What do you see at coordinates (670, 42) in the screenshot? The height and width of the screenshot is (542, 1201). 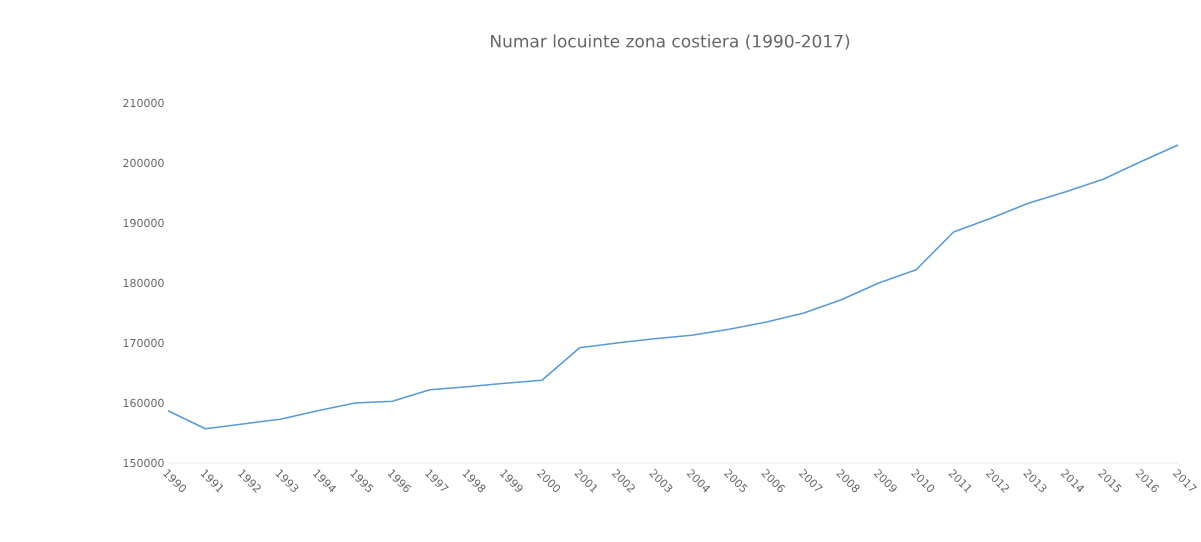 I see `chart-title: Numar locuinte zona costiera (1990-2017)` at bounding box center [670, 42].